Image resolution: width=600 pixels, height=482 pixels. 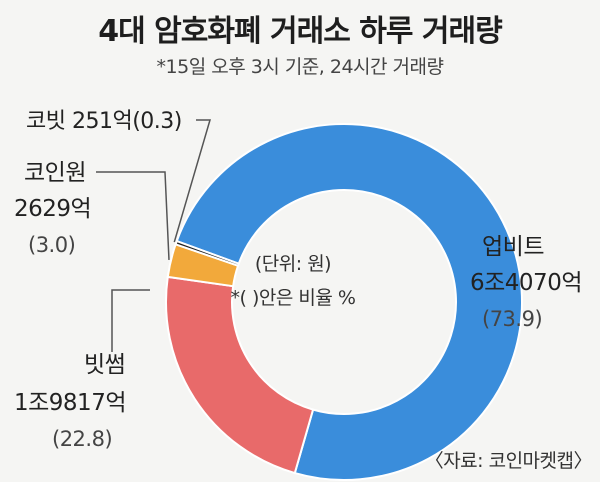 I want to click on chart-title: 4대 암호화폐 거래소 하루 거래량, so click(x=300, y=31).